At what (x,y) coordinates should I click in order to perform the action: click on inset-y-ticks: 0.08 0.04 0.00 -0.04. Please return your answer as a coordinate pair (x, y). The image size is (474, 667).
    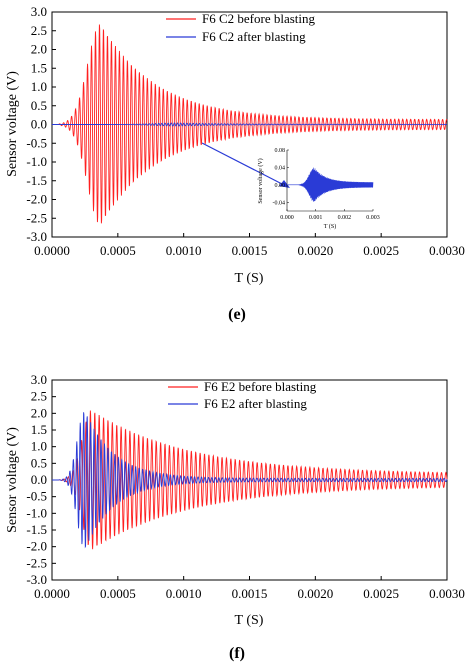
    Looking at the image, I should click on (281, 177).